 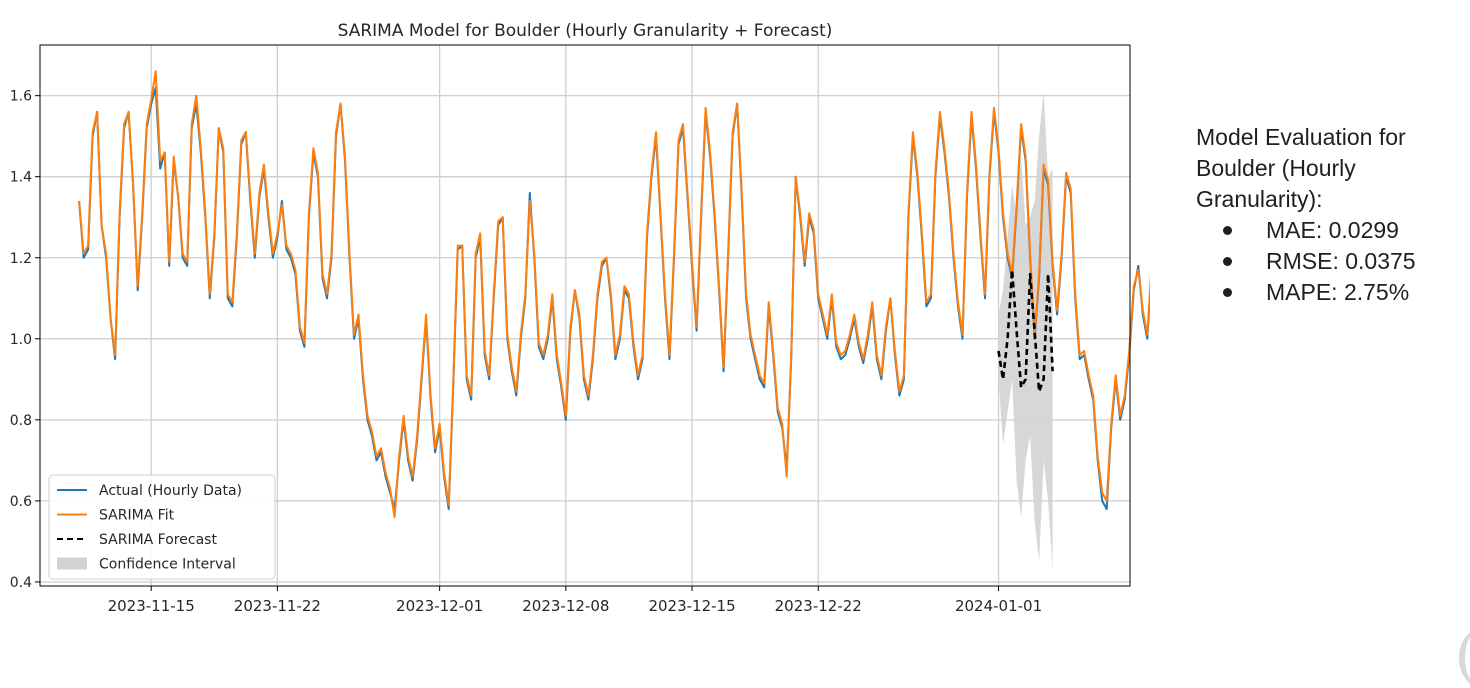 What do you see at coordinates (137, 516) in the screenshot?
I see `legend-label: SARIMA Fit` at bounding box center [137, 516].